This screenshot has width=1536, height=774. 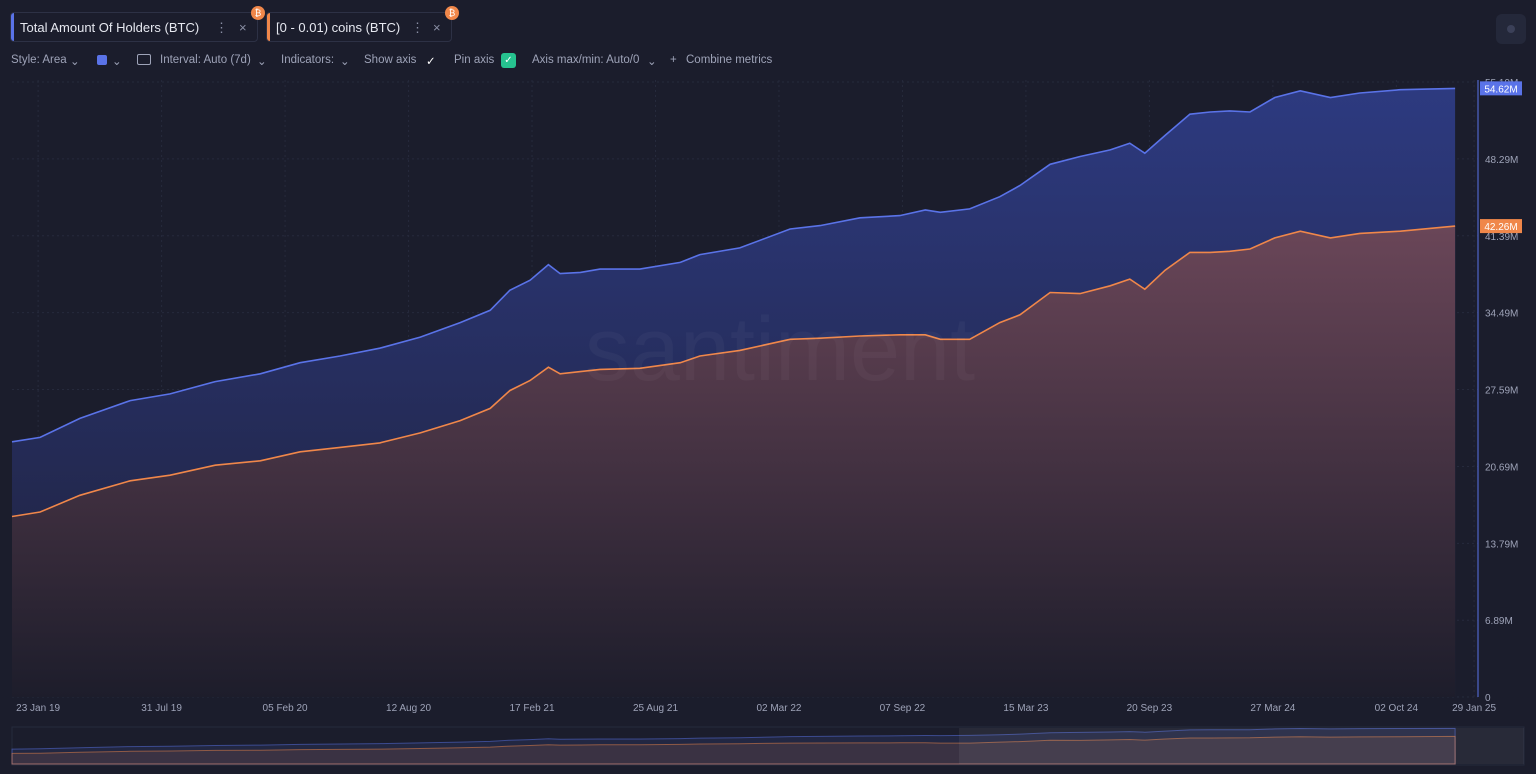 I want to click on tab-label: [0 - 0.01) coins (BTC), so click(x=338, y=27).